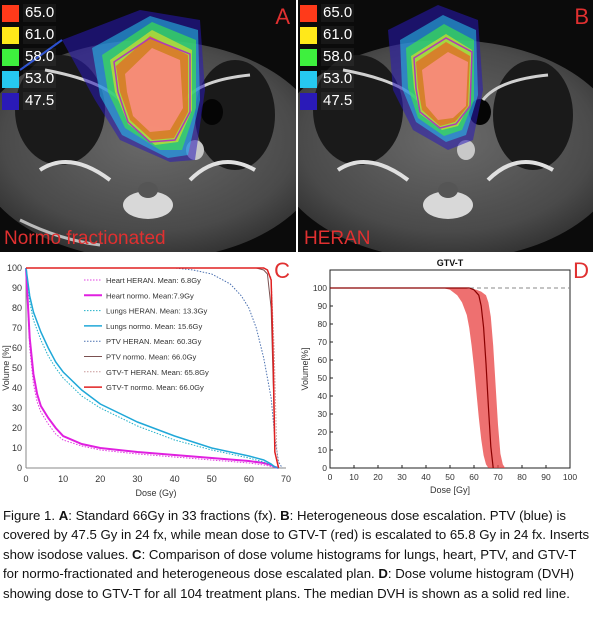 The image size is (593, 637). What do you see at coordinates (323, 414) in the screenshot?
I see `y-tick-label: 30` at bounding box center [323, 414].